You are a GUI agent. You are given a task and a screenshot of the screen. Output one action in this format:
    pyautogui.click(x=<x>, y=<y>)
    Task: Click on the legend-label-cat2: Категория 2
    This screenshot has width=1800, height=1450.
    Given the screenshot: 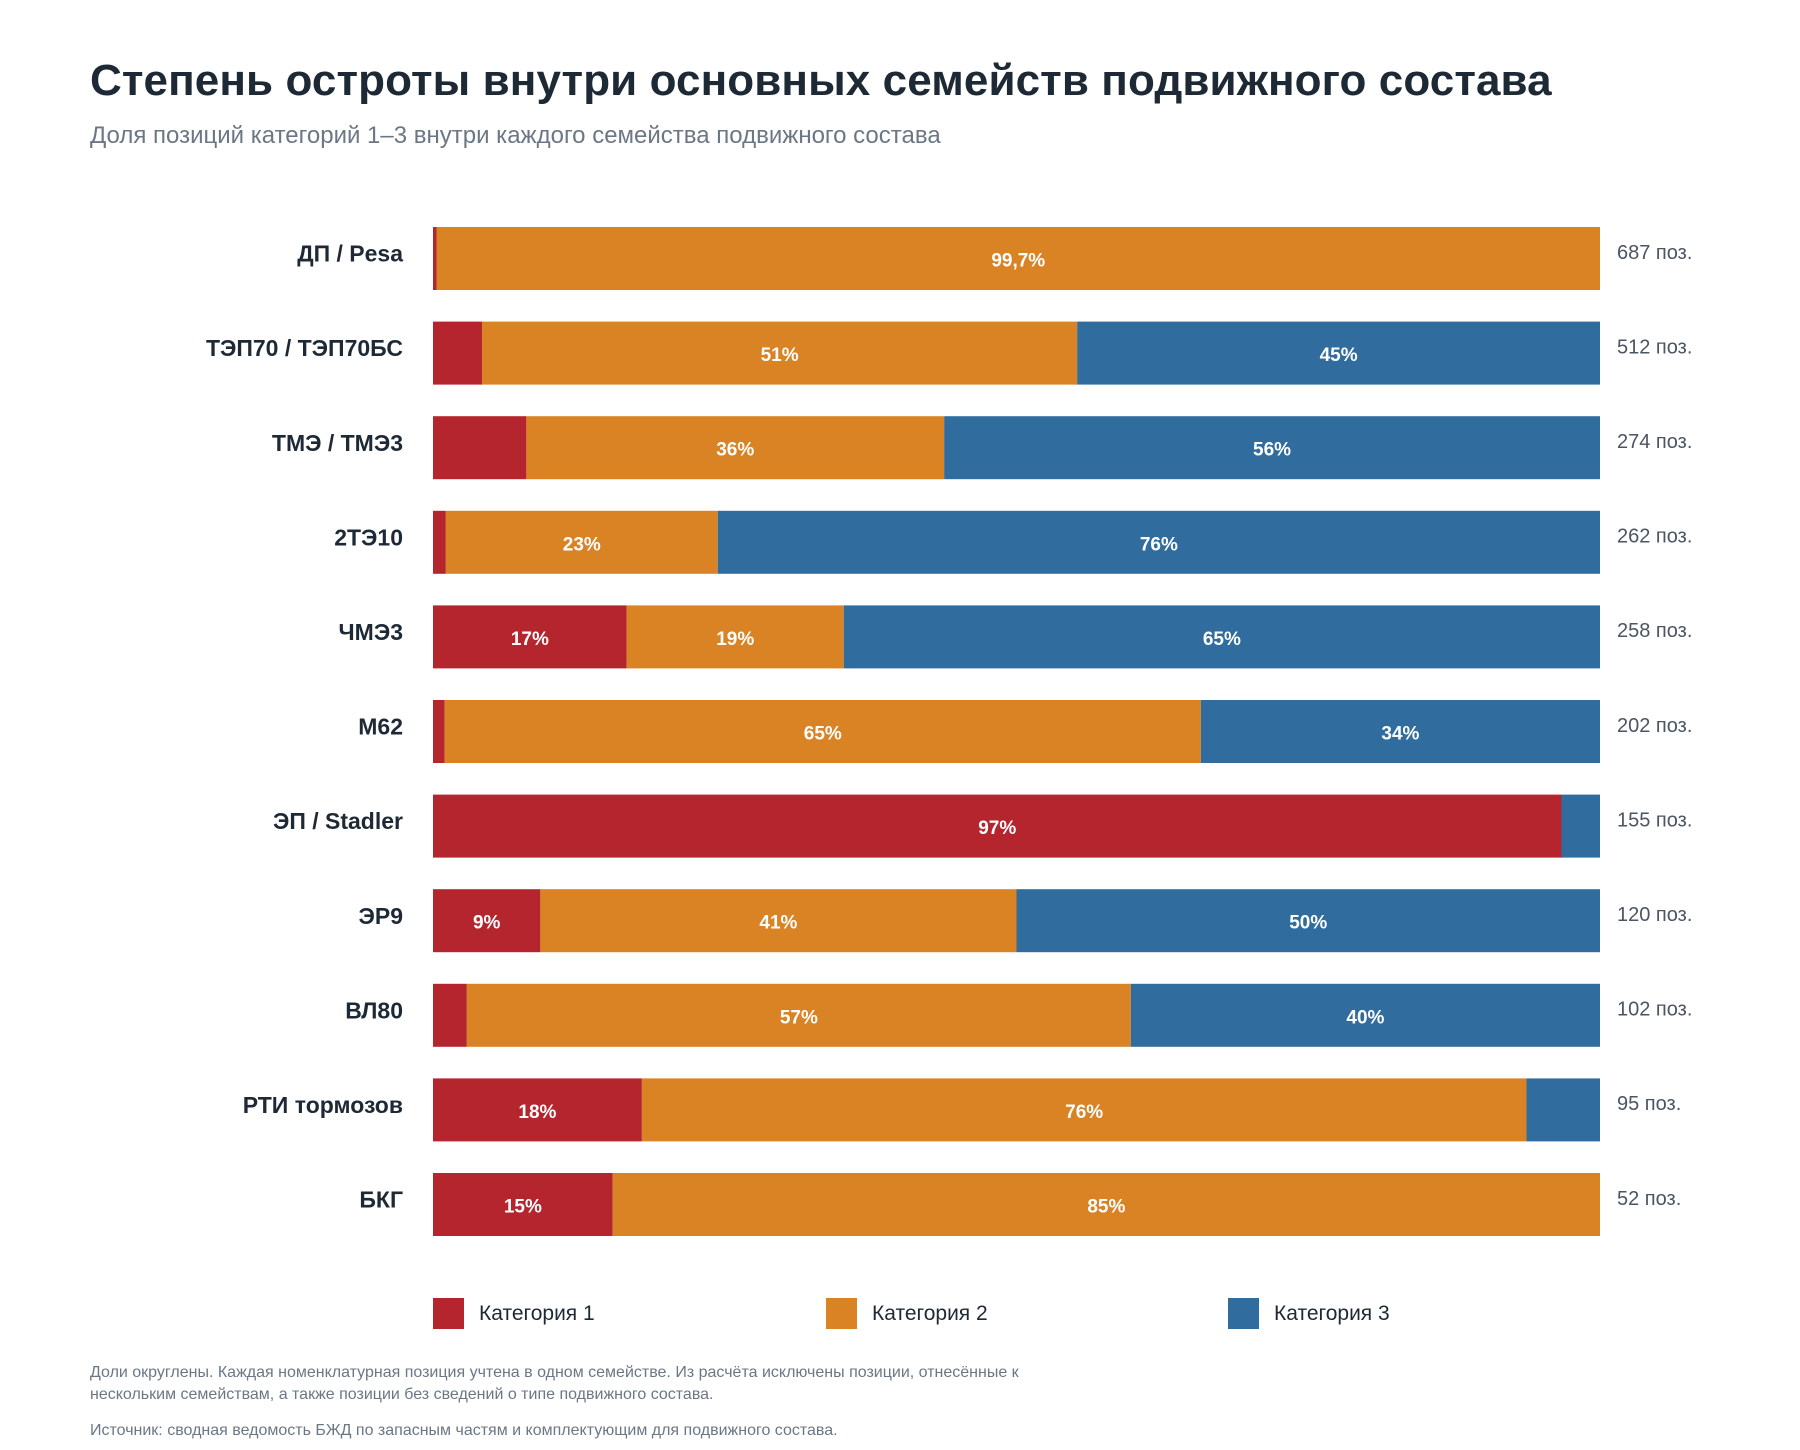 What is the action you would take?
    pyautogui.click(x=930, y=1313)
    